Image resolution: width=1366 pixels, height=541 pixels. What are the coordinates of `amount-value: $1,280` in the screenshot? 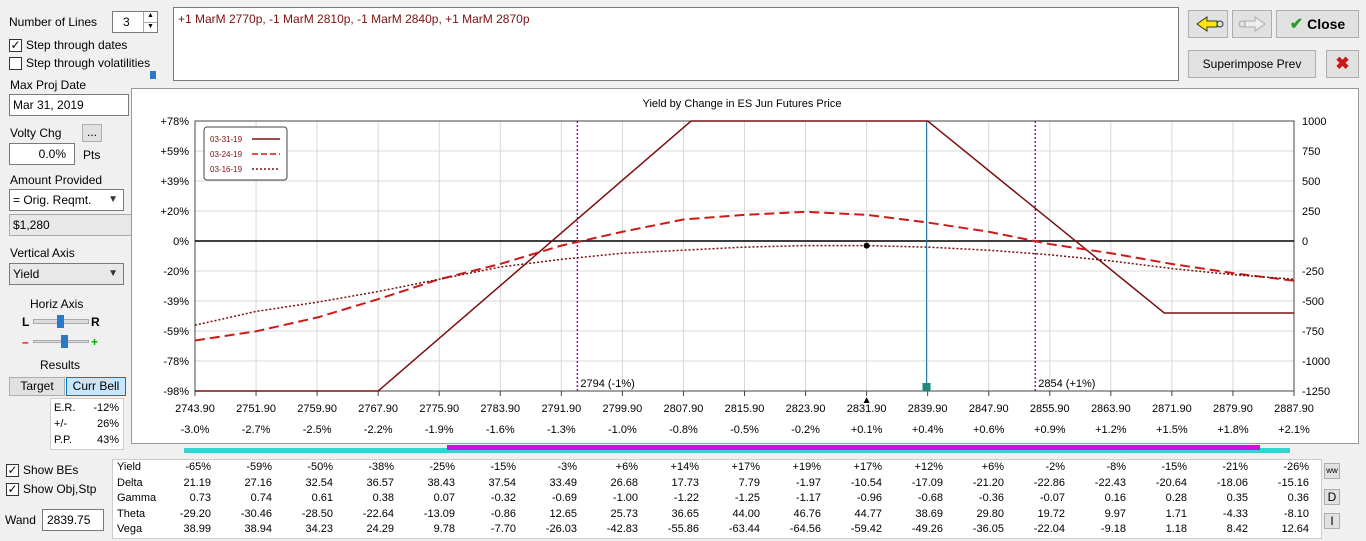 It's located at (31, 225).